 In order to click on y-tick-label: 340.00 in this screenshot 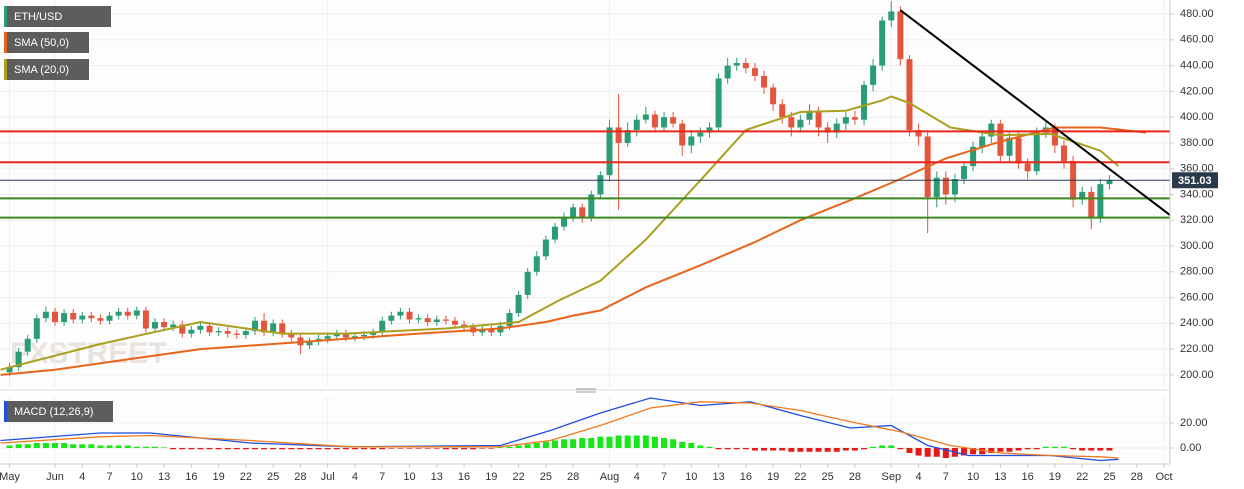, I will do `click(1197, 194)`.